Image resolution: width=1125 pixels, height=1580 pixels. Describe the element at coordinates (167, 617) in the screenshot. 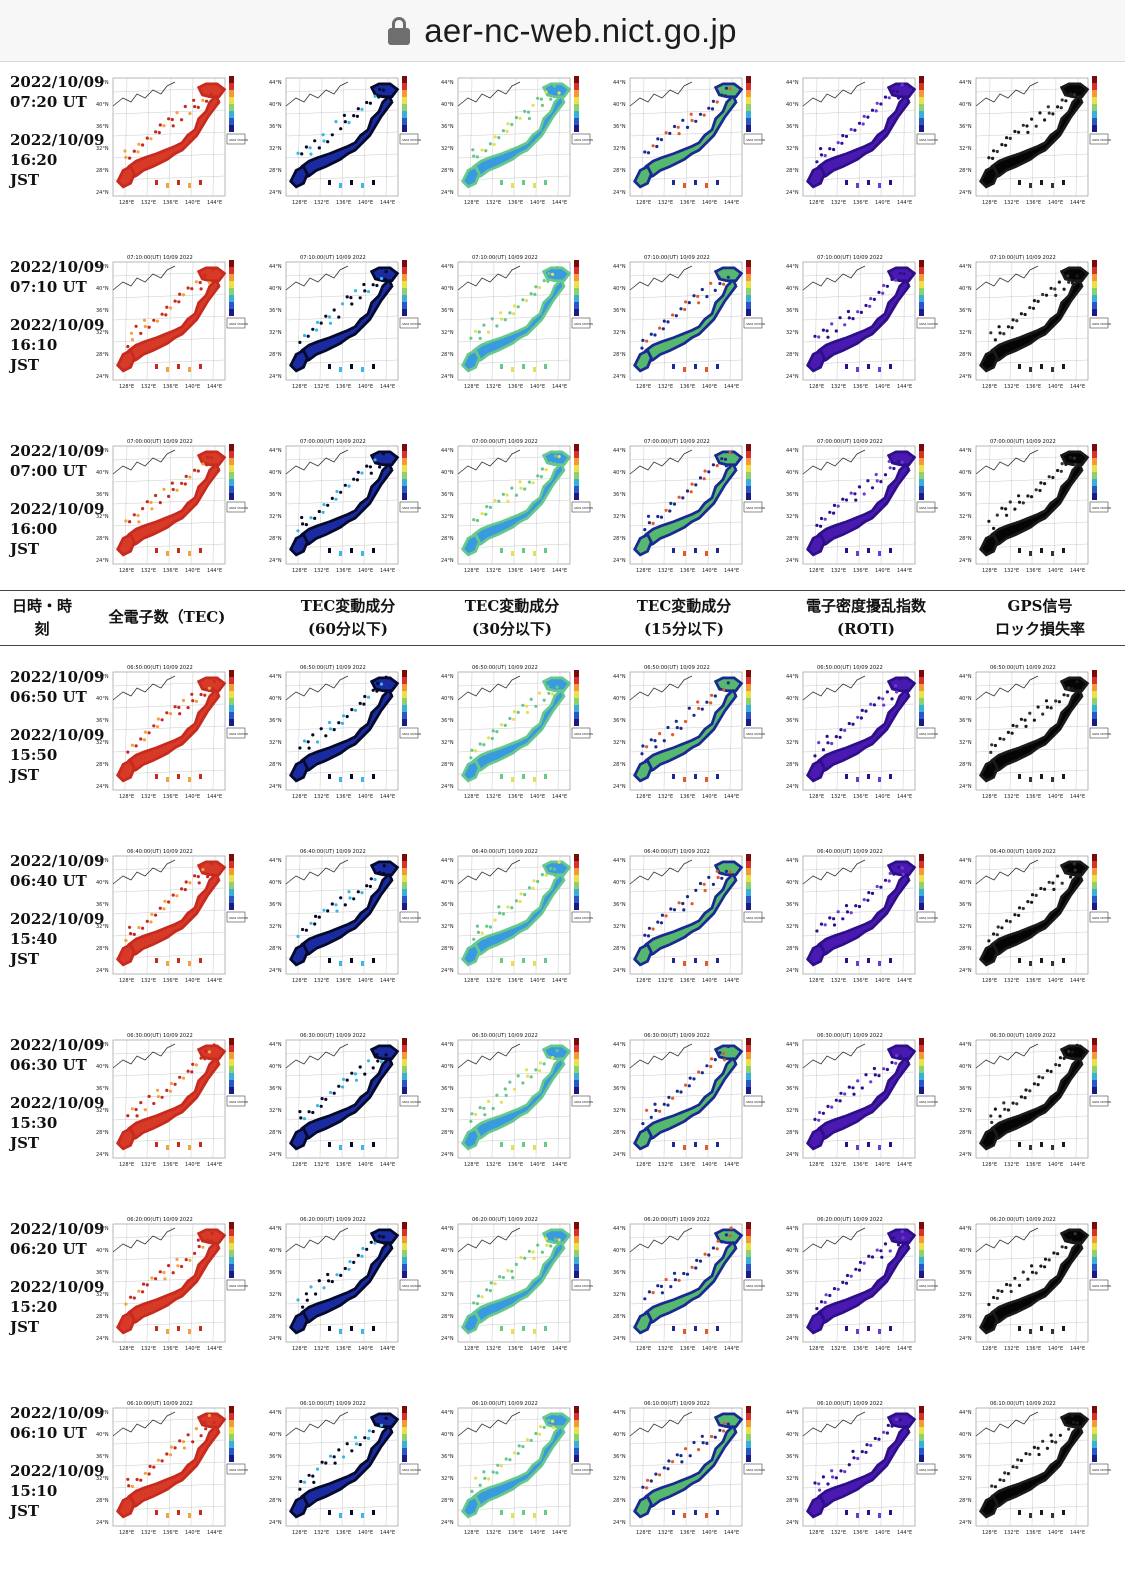

I see `header-tec: 全電子数（TEC)` at that location.